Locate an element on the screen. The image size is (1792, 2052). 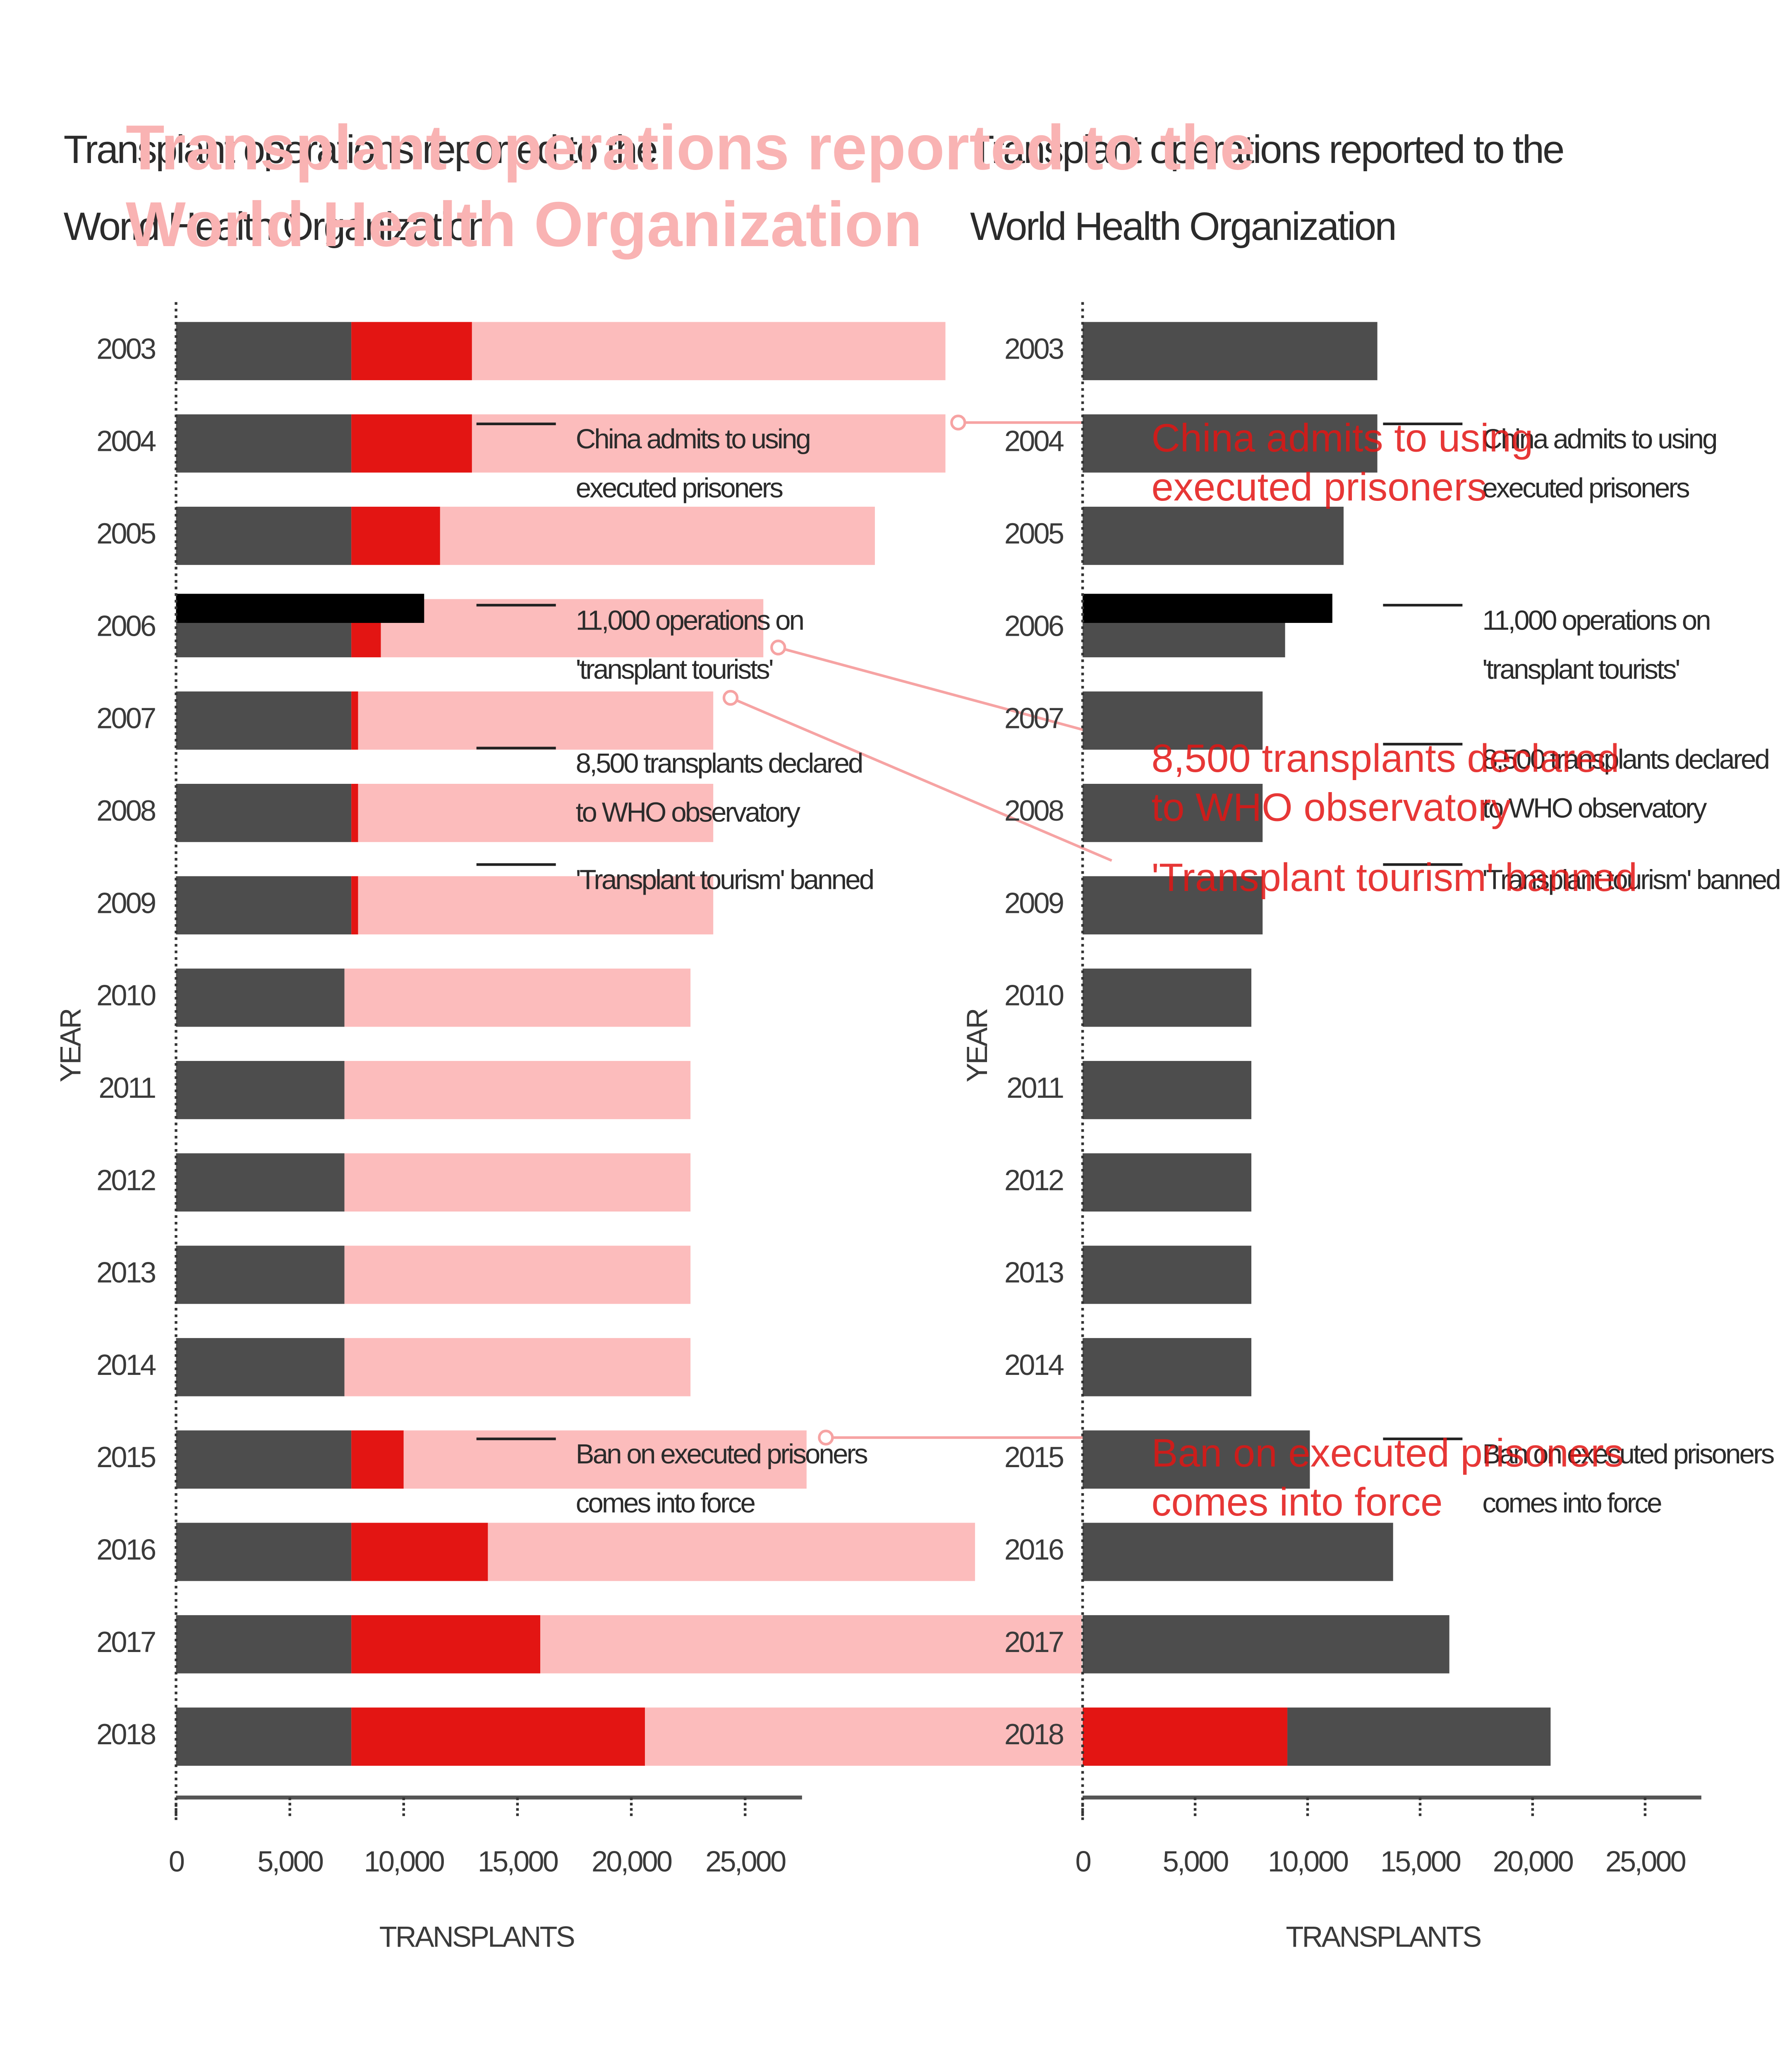
annotation: 'Transplant tourism' banned is located at coordinates (1631, 880).